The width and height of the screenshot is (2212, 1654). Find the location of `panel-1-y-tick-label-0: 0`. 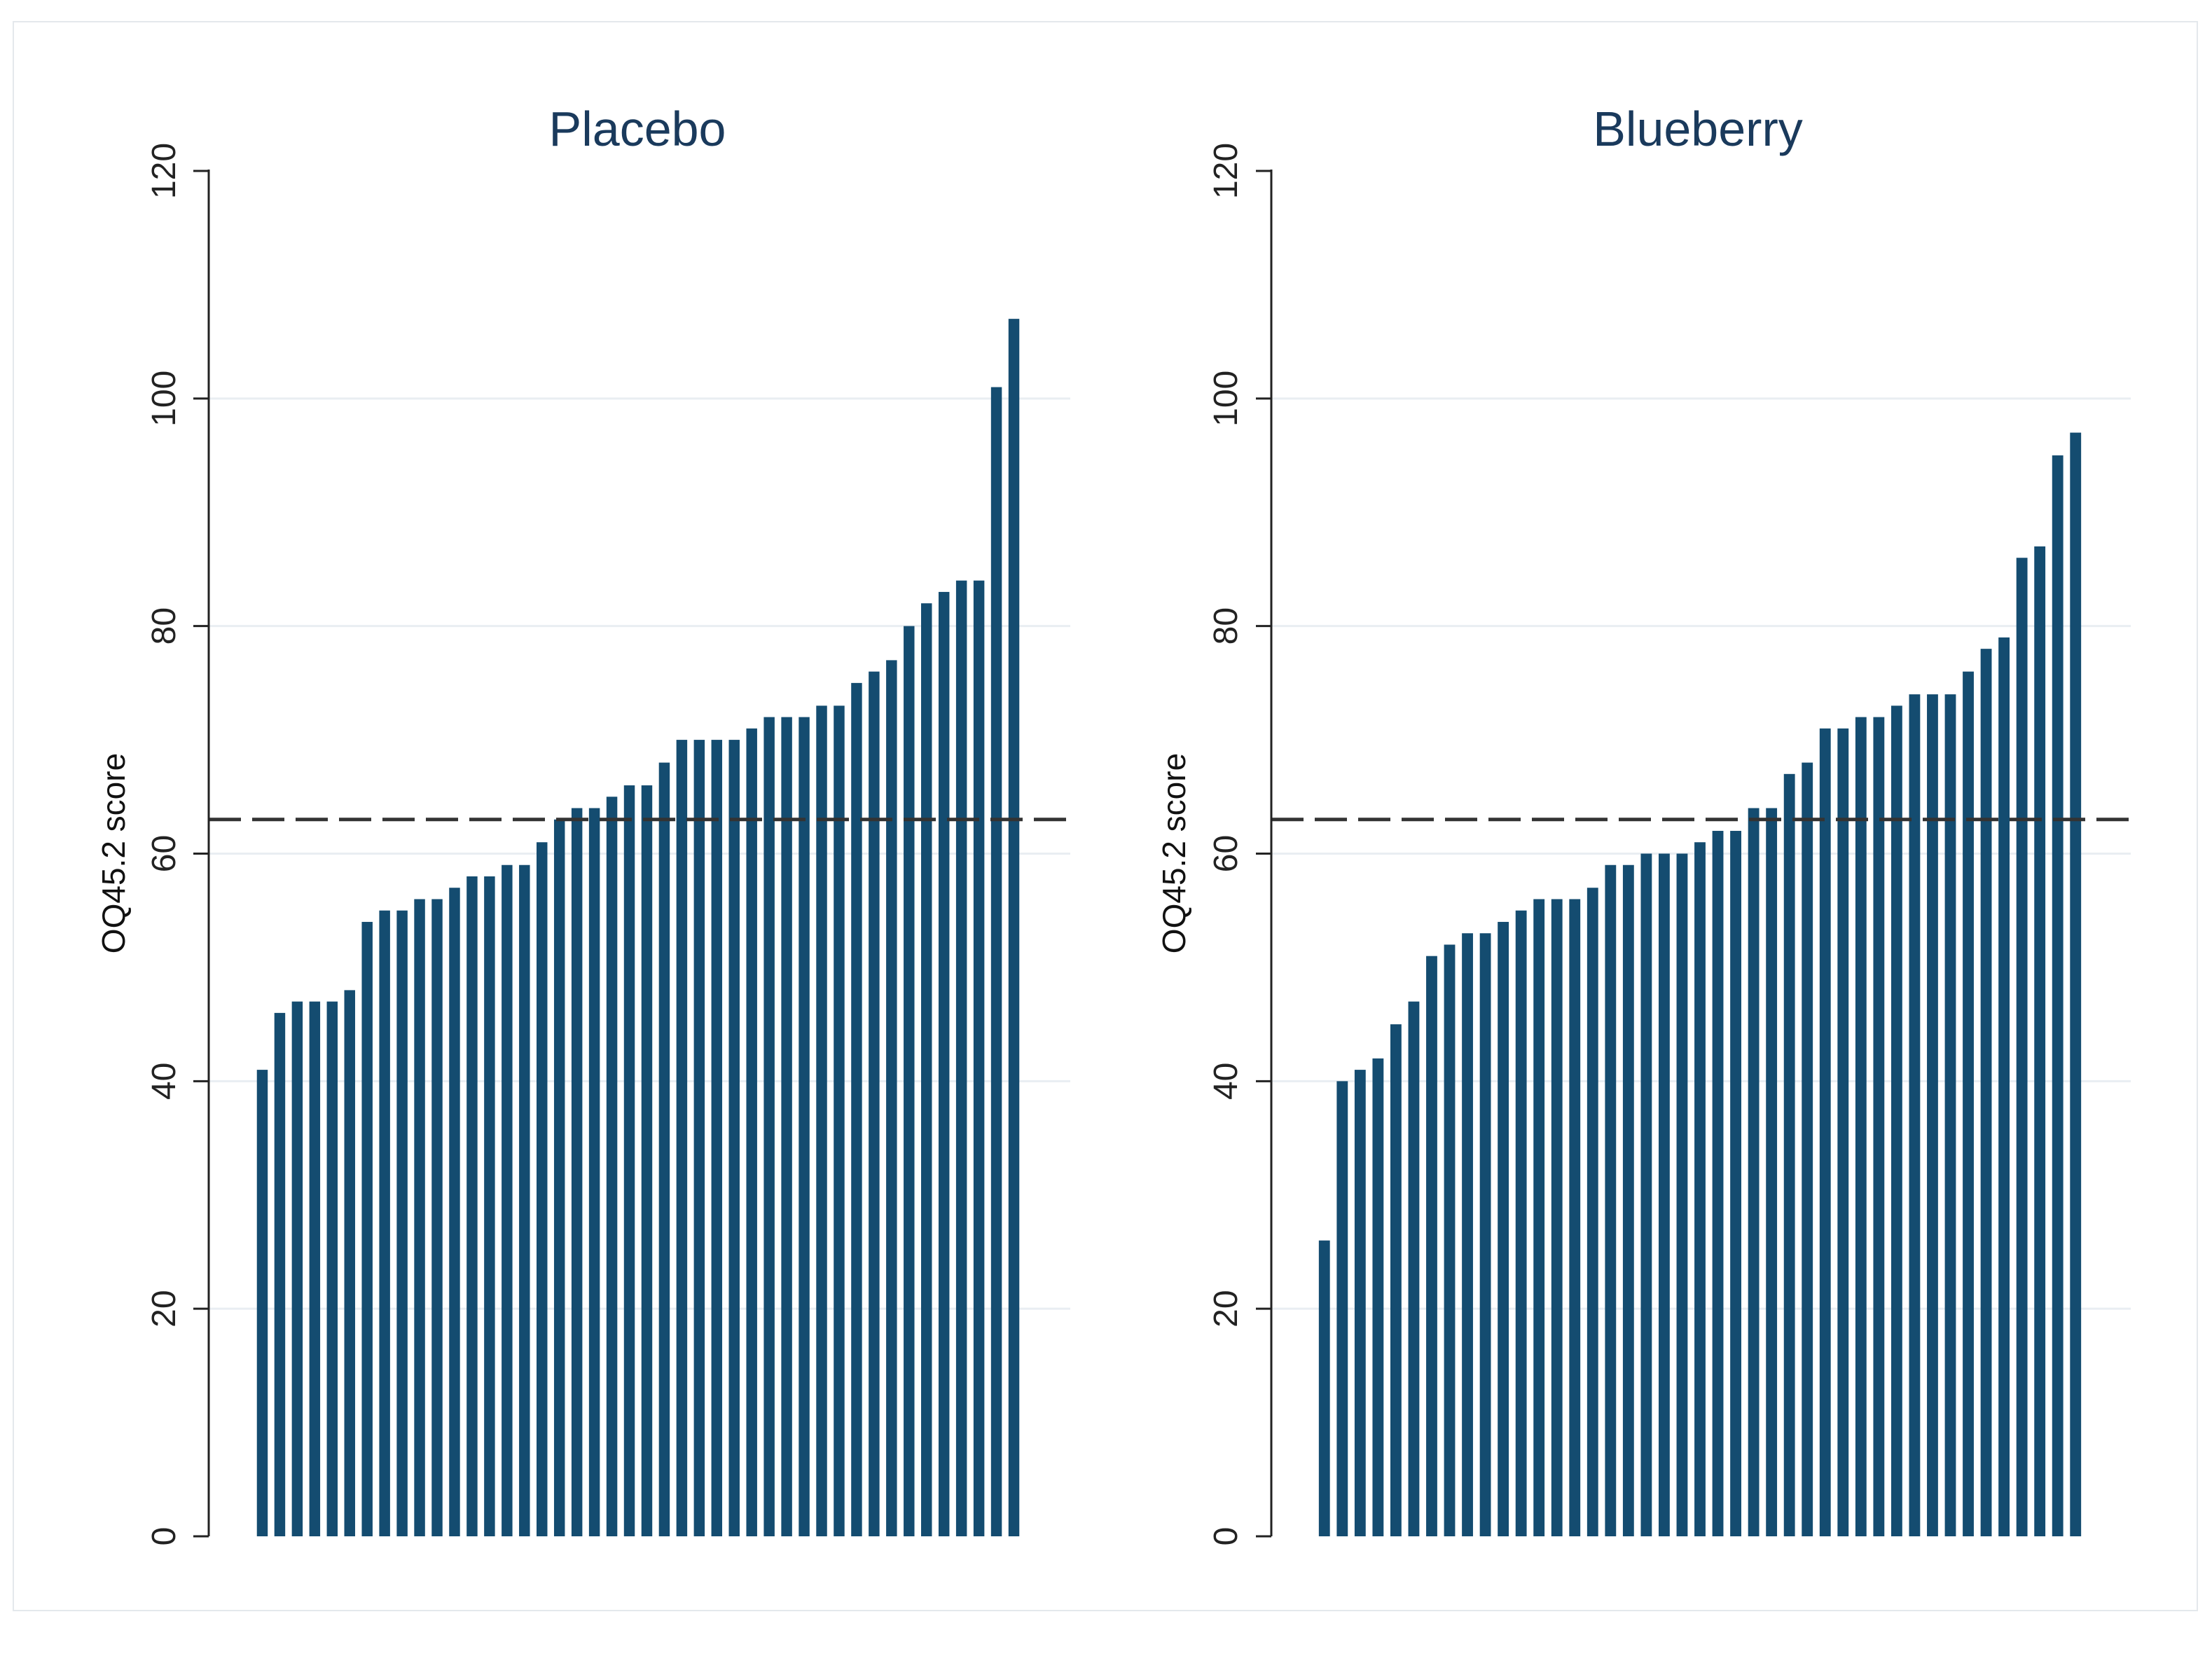

panel-1-y-tick-label-0: 0 is located at coordinates (164, 1536).